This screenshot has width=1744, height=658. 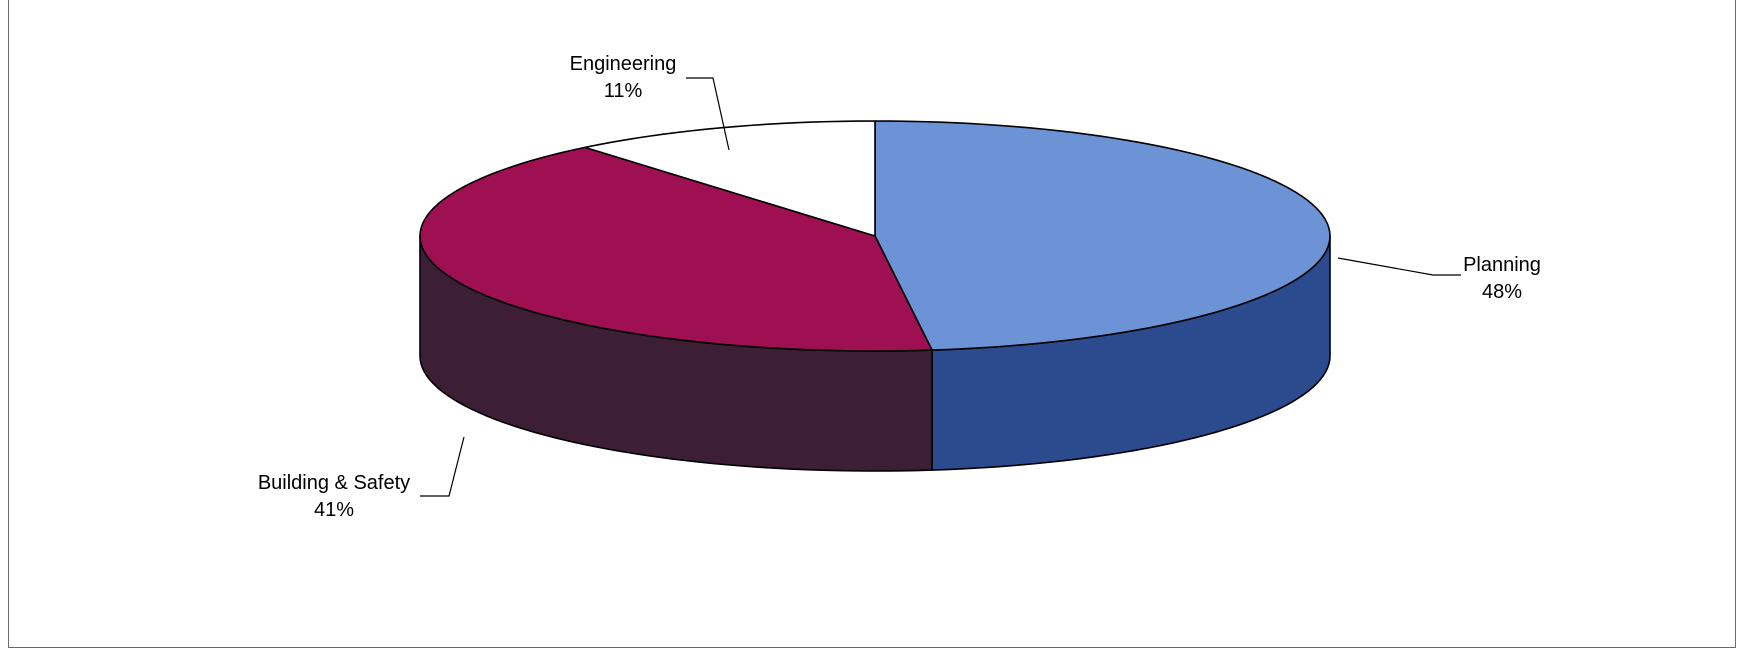 I want to click on pie-slice-building-safety, so click(x=676, y=249).